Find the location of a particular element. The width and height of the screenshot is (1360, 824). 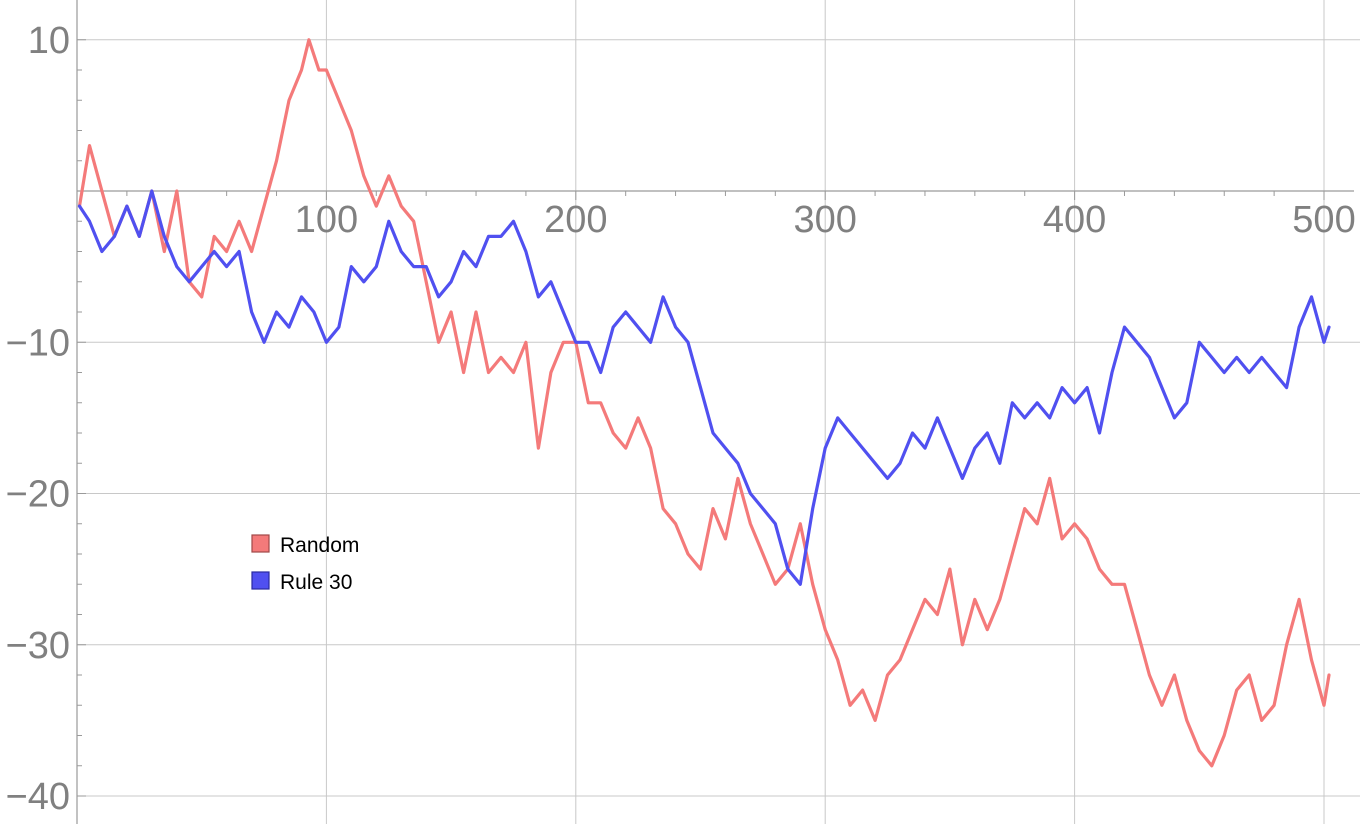

y-tick-label: −20 is located at coordinates (38, 495).